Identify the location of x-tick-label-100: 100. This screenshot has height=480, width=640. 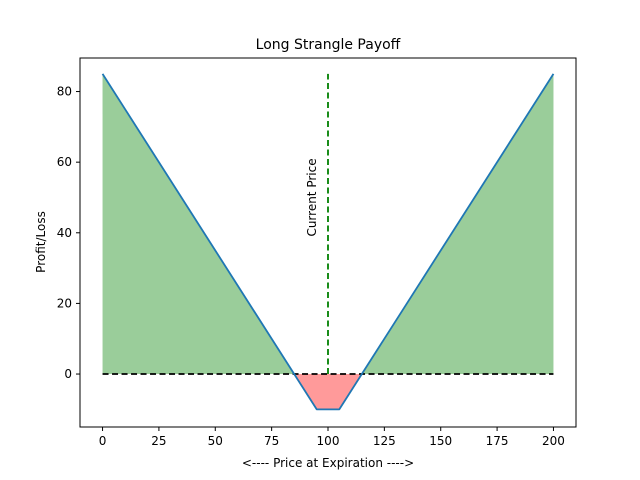
(328, 441).